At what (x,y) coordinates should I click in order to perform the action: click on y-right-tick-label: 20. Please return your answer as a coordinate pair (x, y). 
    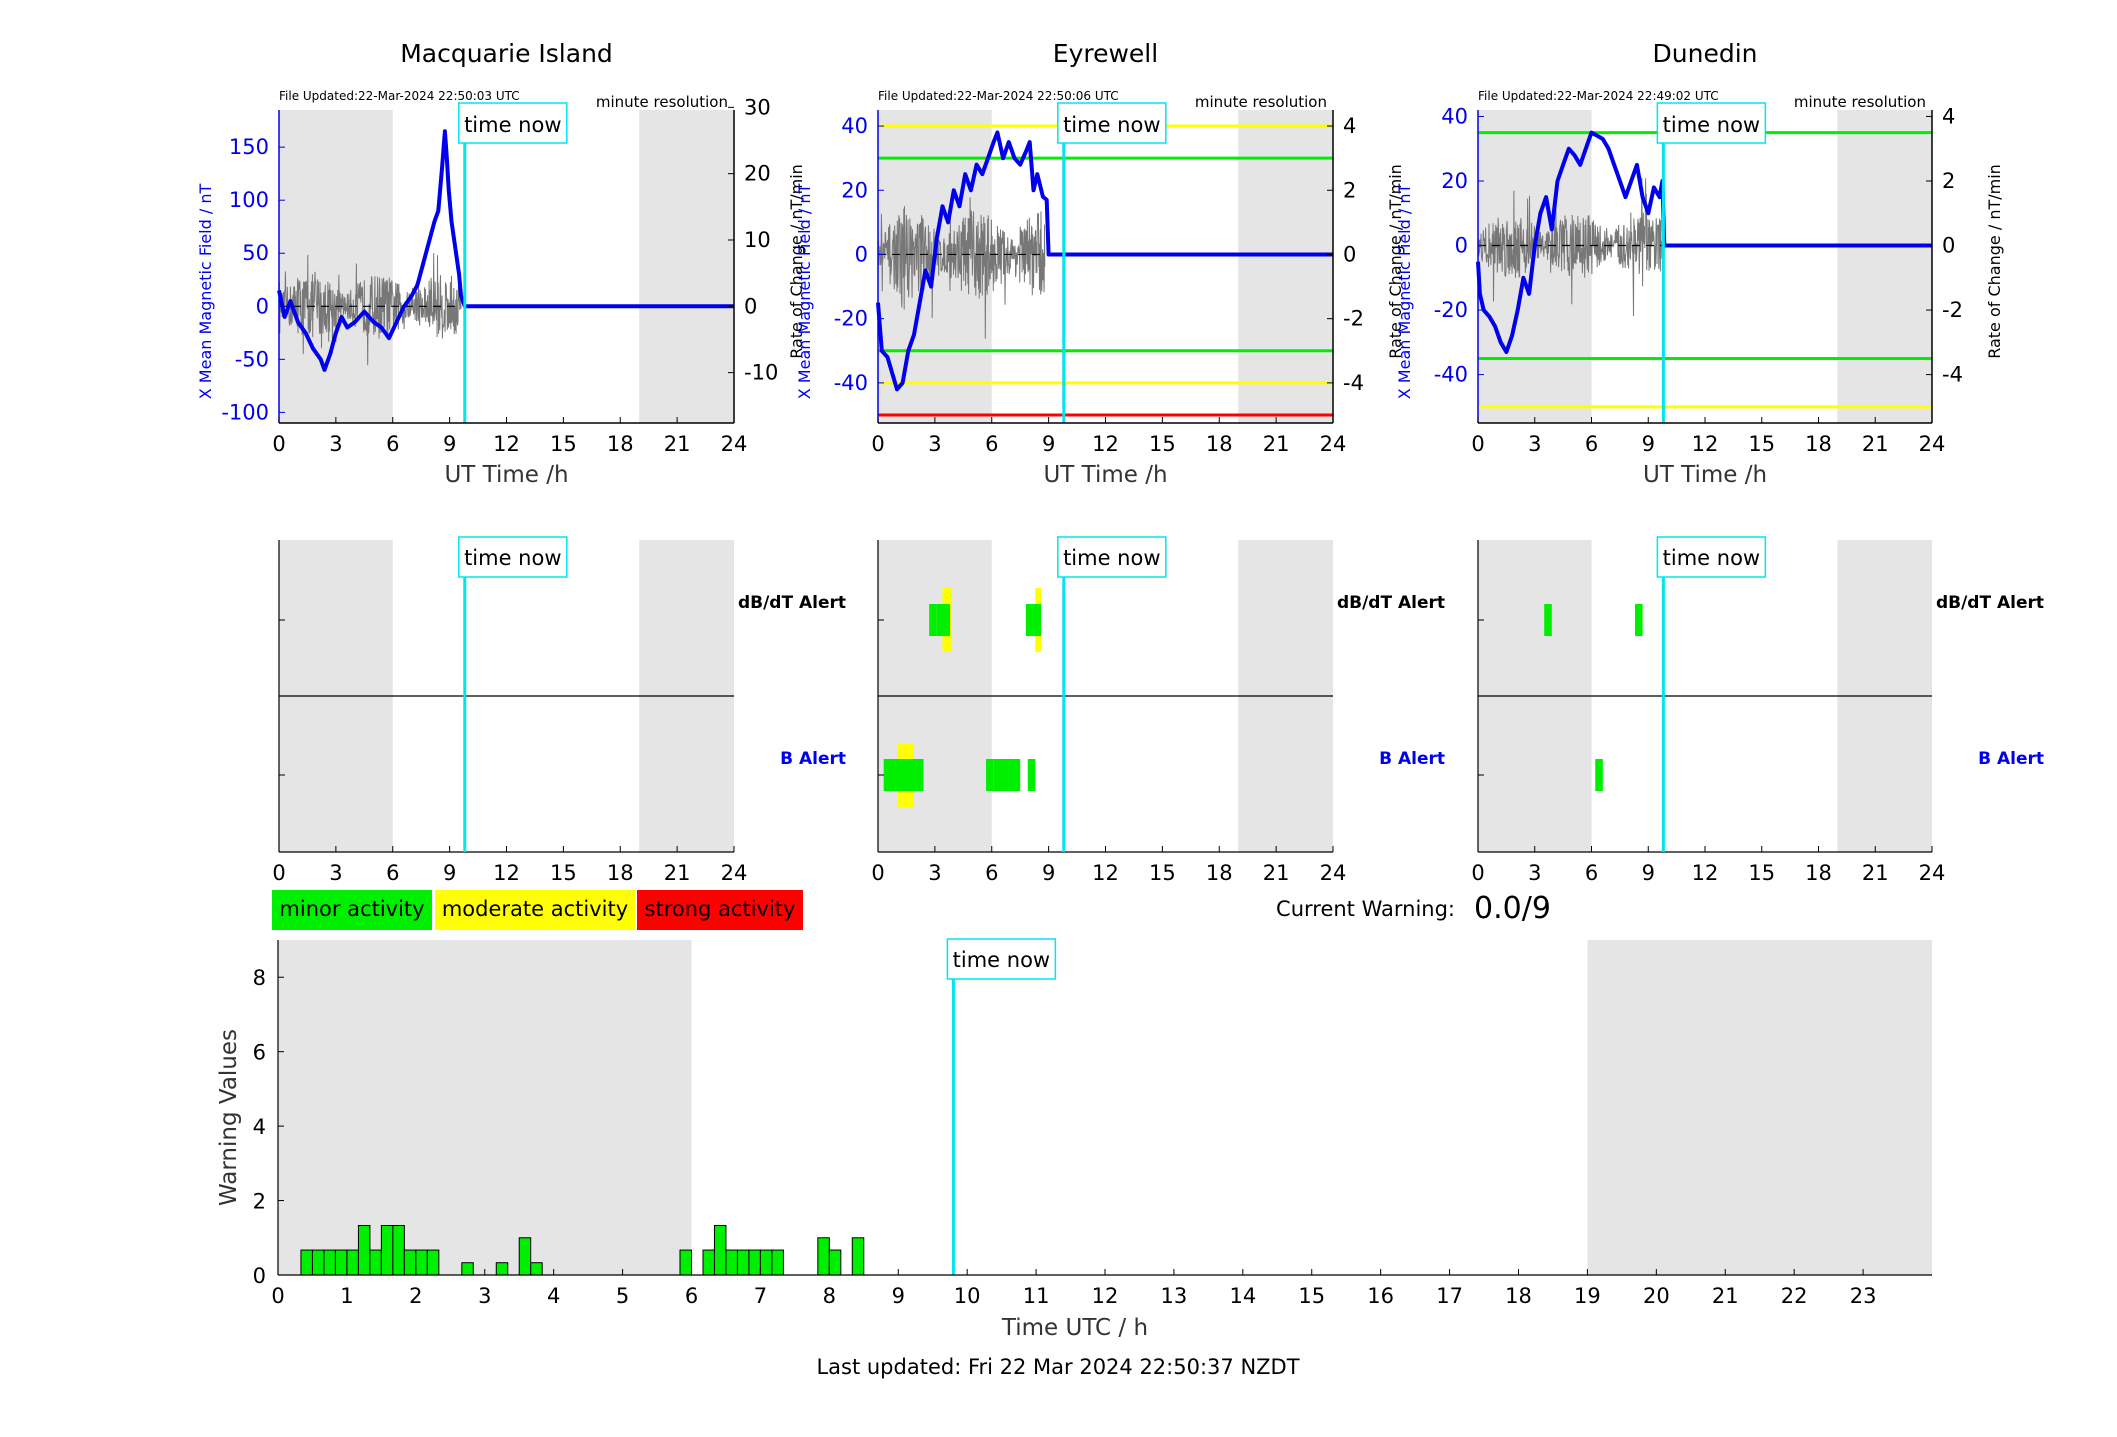
    Looking at the image, I should click on (757, 174).